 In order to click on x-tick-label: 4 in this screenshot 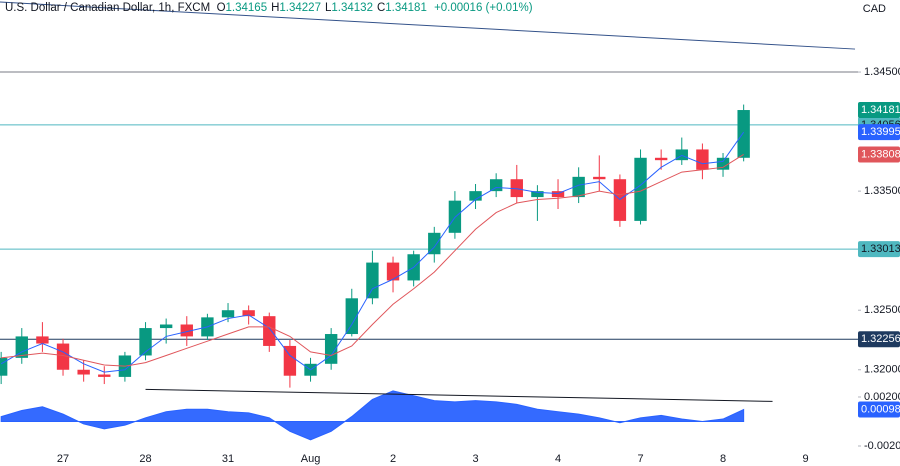, I will do `click(558, 459)`.